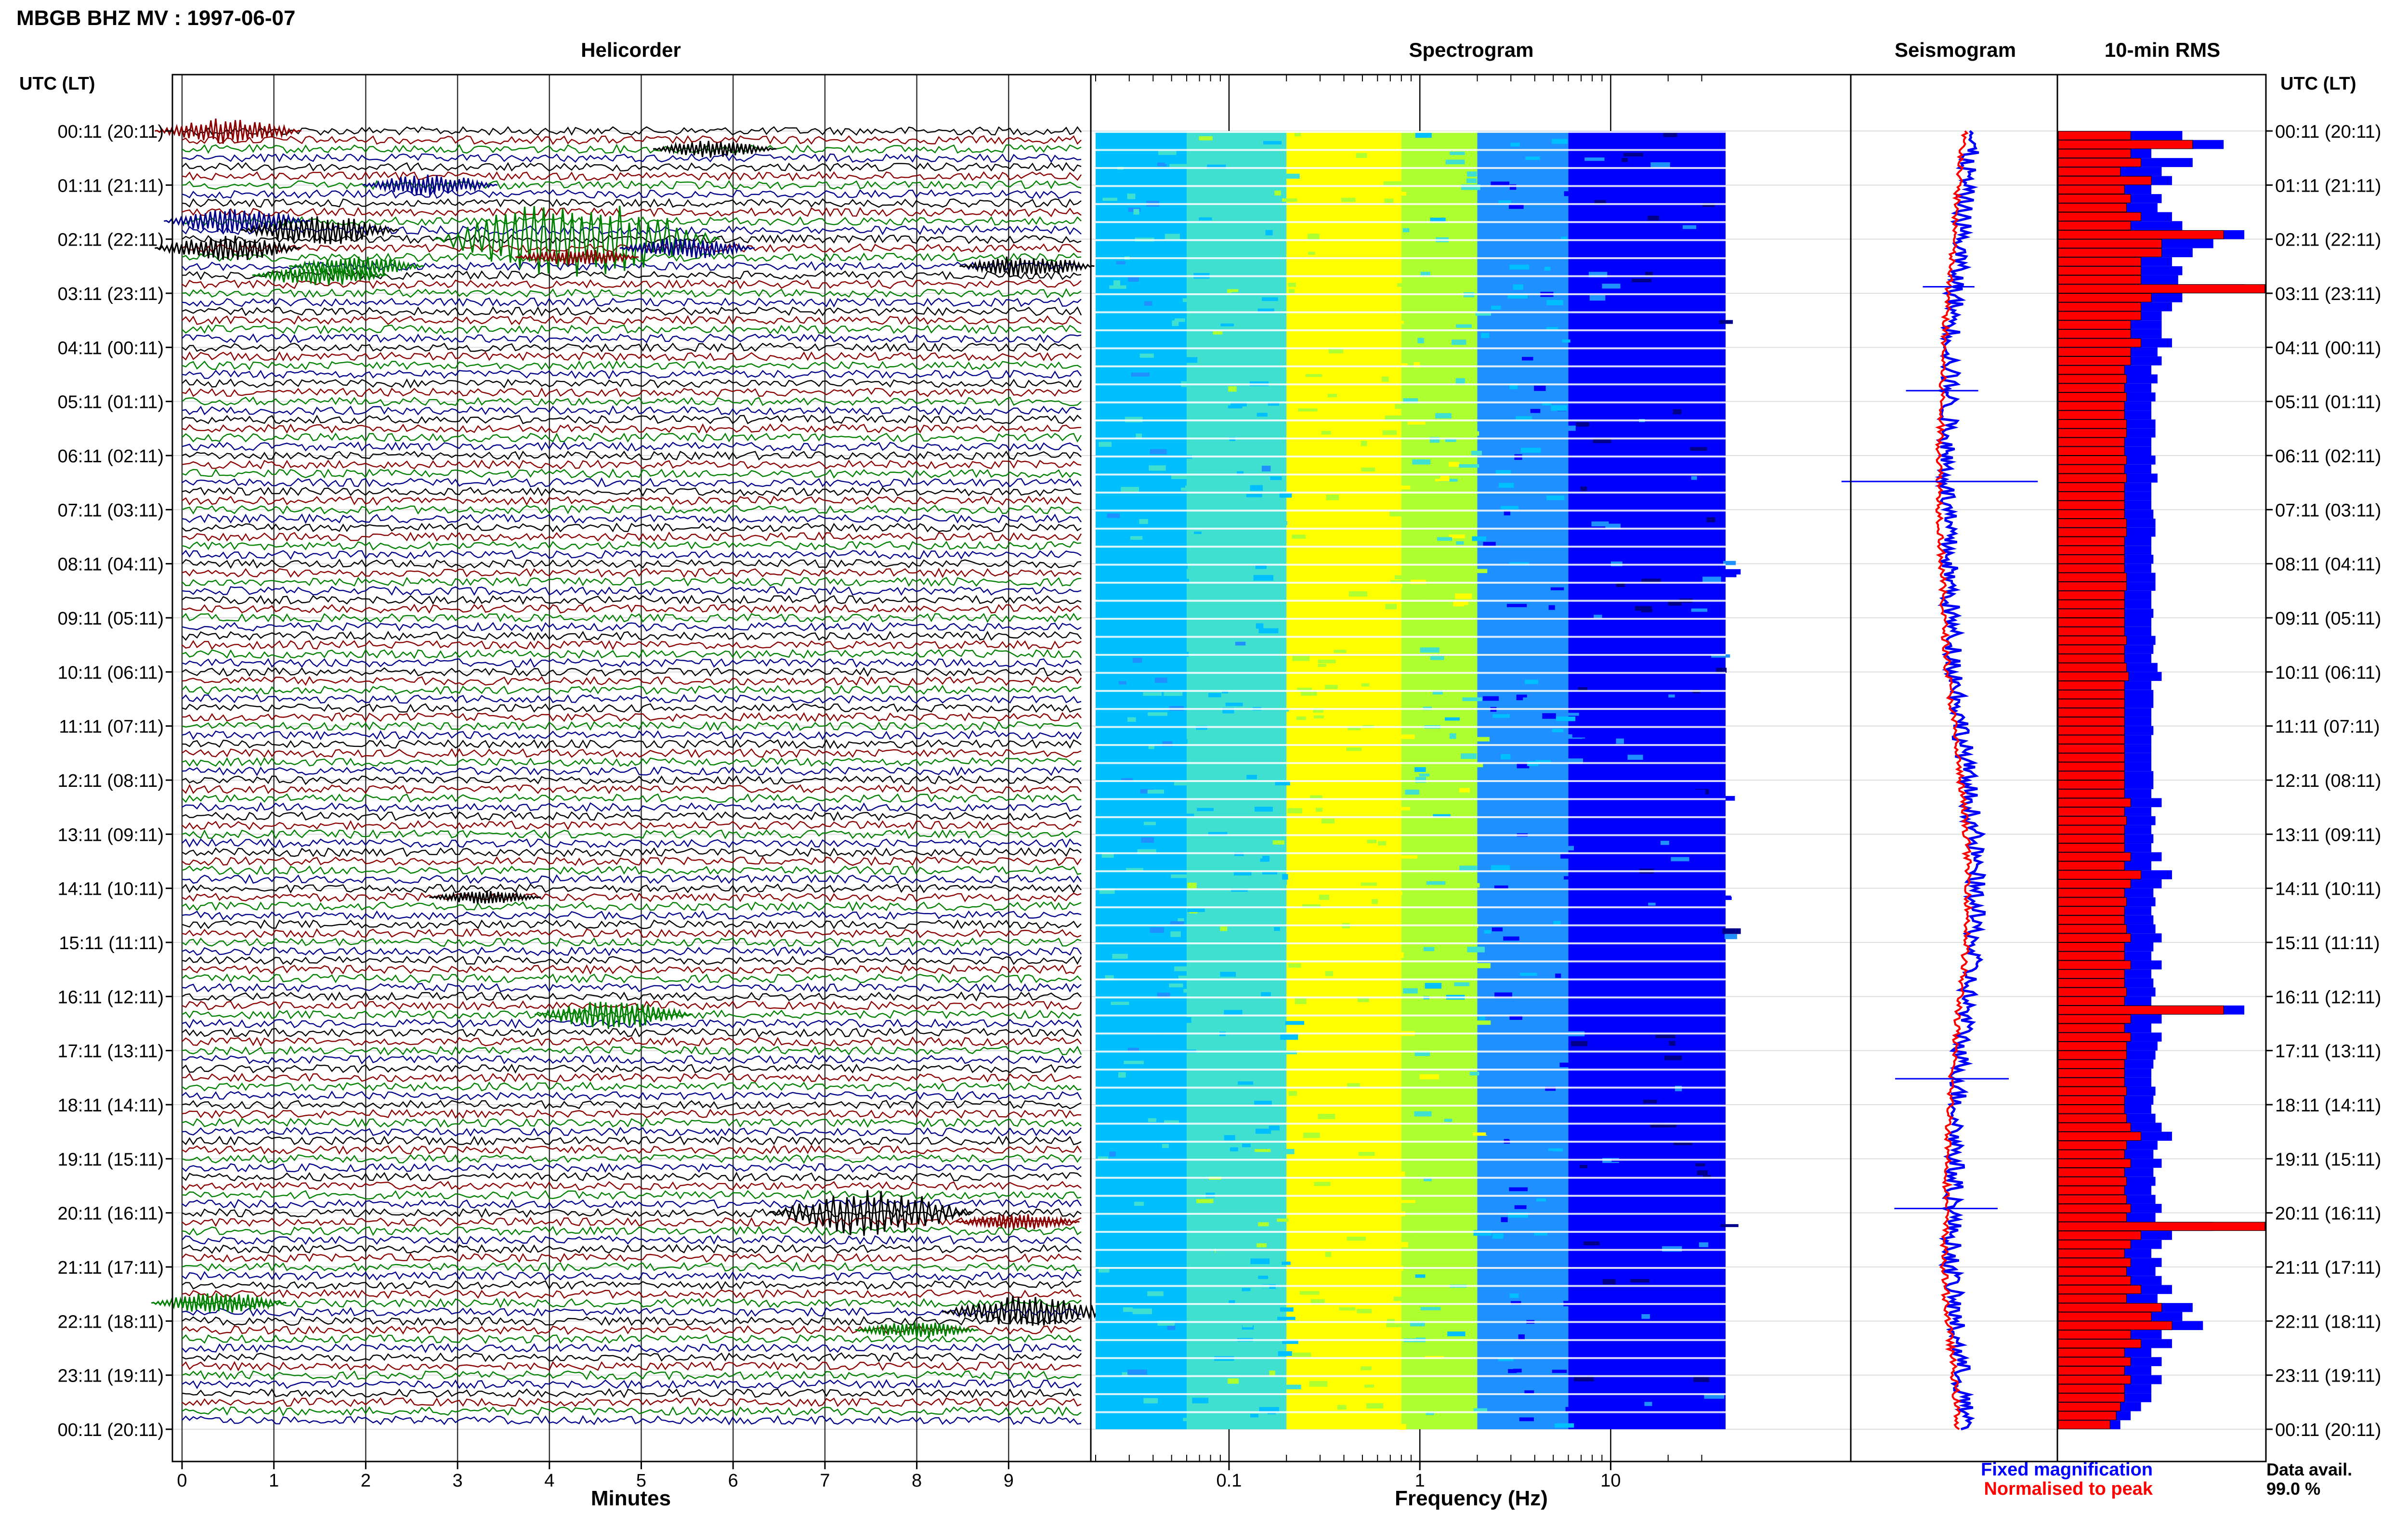  Describe the element at coordinates (111, 240) in the screenshot. I see `time-label-left: 02:11 (22:11)` at that location.